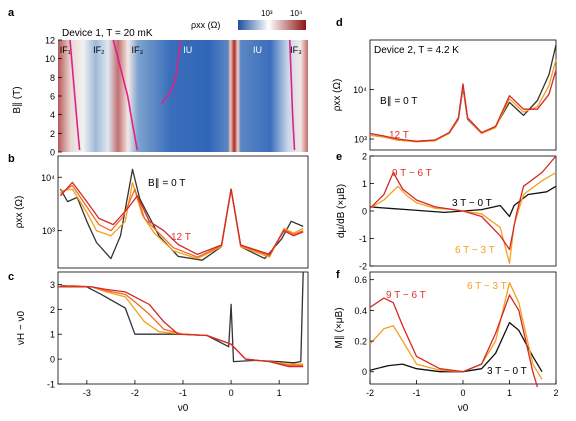  Describe the element at coordinates (257, 50) in the screenshot. I see `panel-a-region-4: IU` at that location.